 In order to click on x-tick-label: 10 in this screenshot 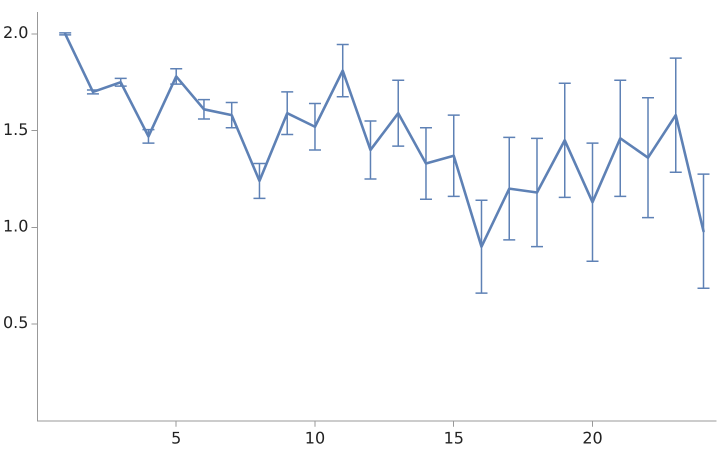, I will do `click(315, 438)`.